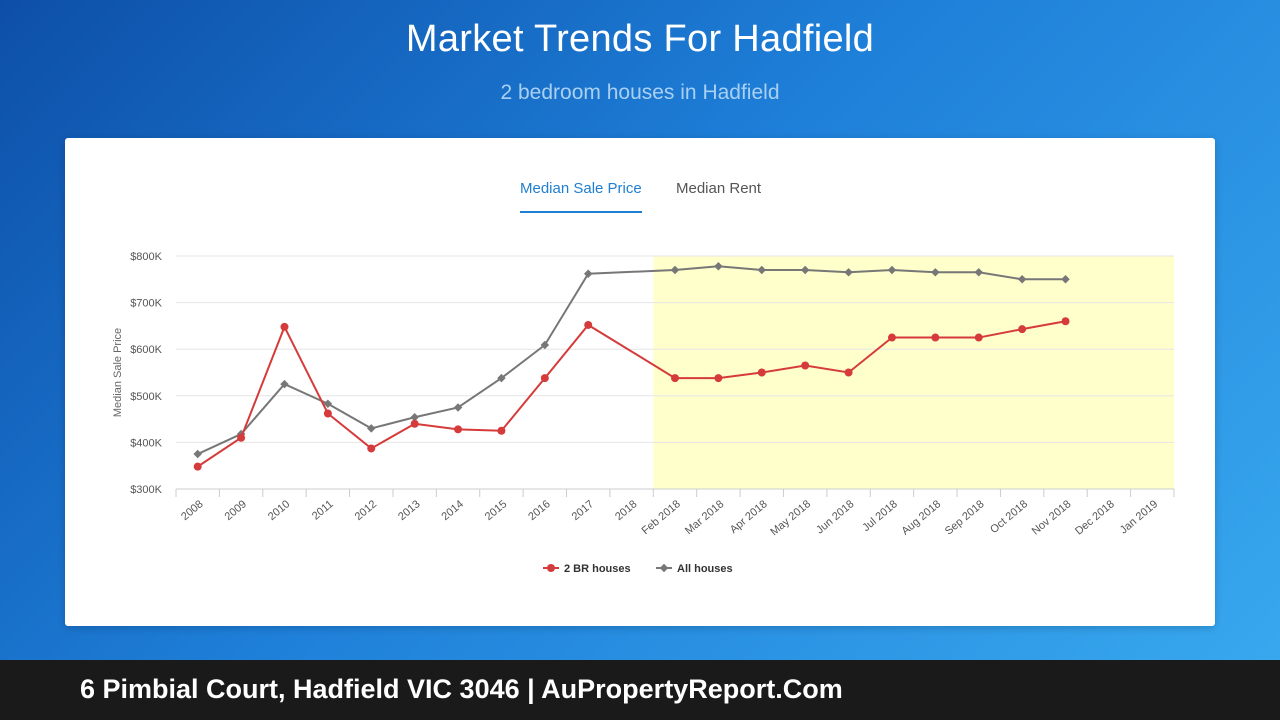 The height and width of the screenshot is (720, 1280). I want to click on x-tick-label: Dec 2018, so click(1095, 517).